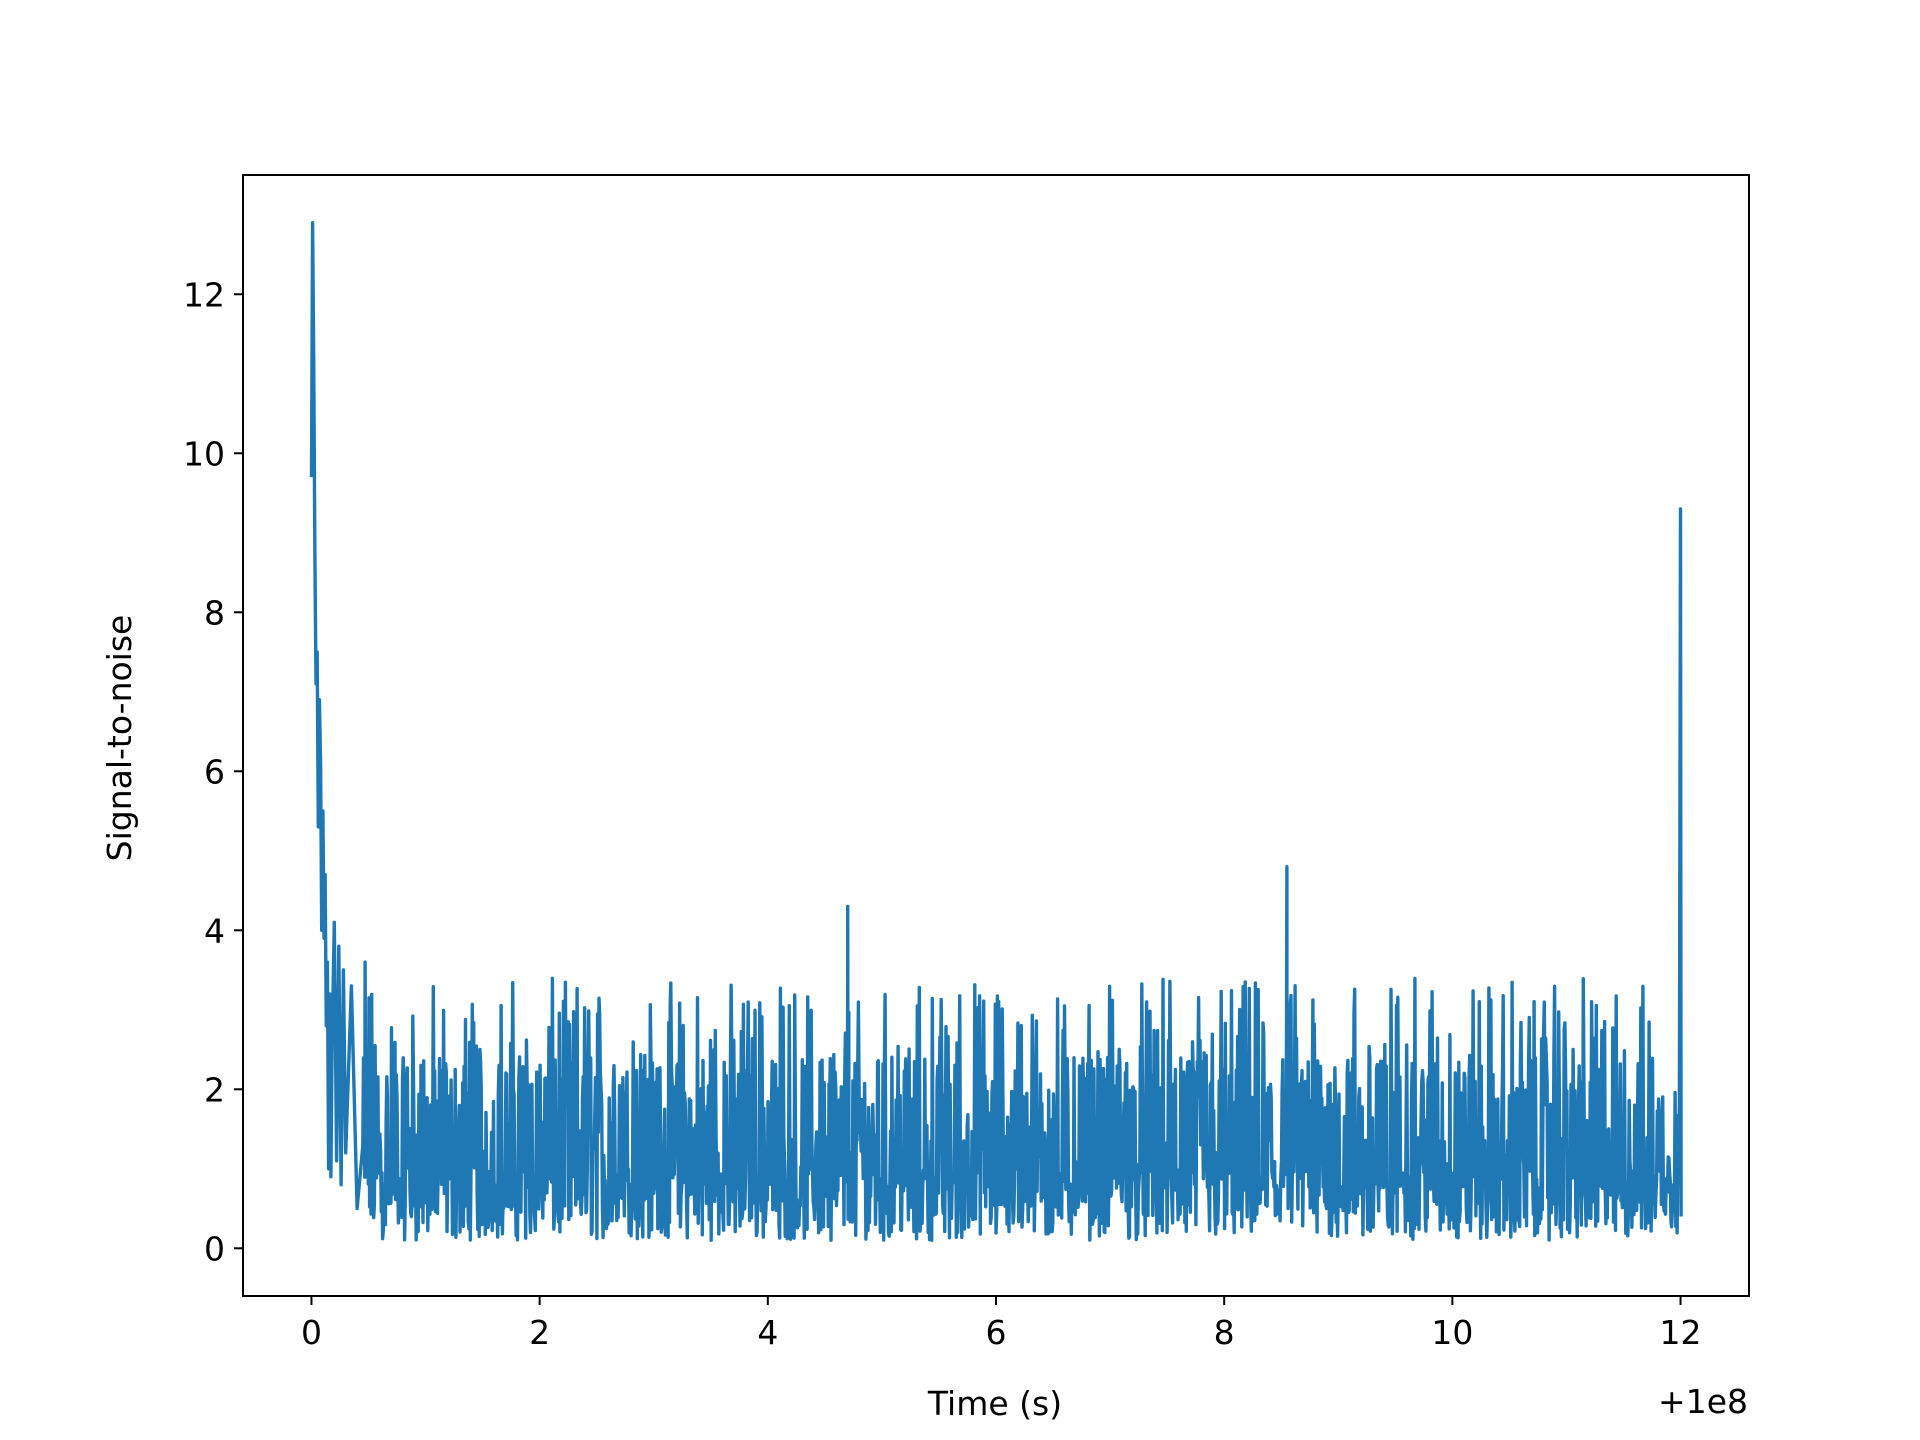 The width and height of the screenshot is (1920, 1440). I want to click on y-tick-label: 10, so click(204, 453).